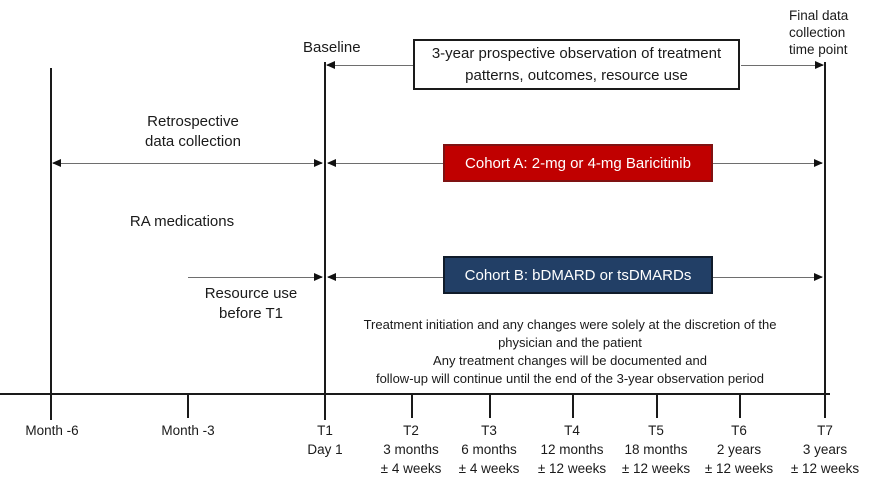 This screenshot has height=483, width=874. Describe the element at coordinates (825, 449) in the screenshot. I see `timeline-label-t7: T7 3 years ± 12 weeks` at that location.